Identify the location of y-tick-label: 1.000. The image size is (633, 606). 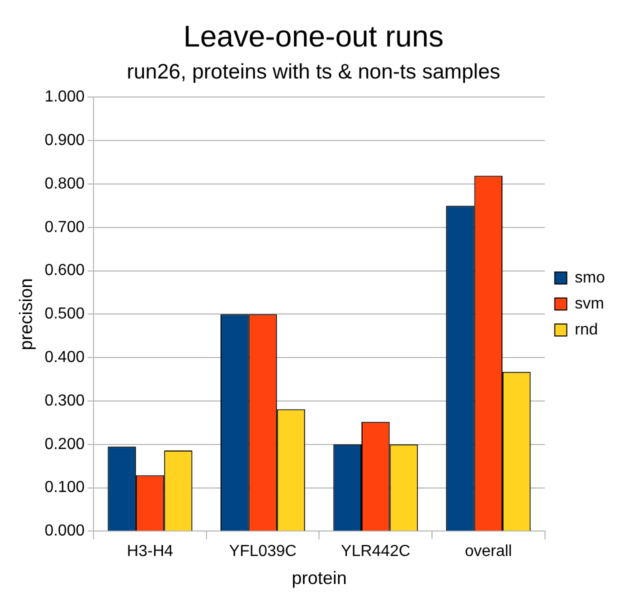
(64, 97).